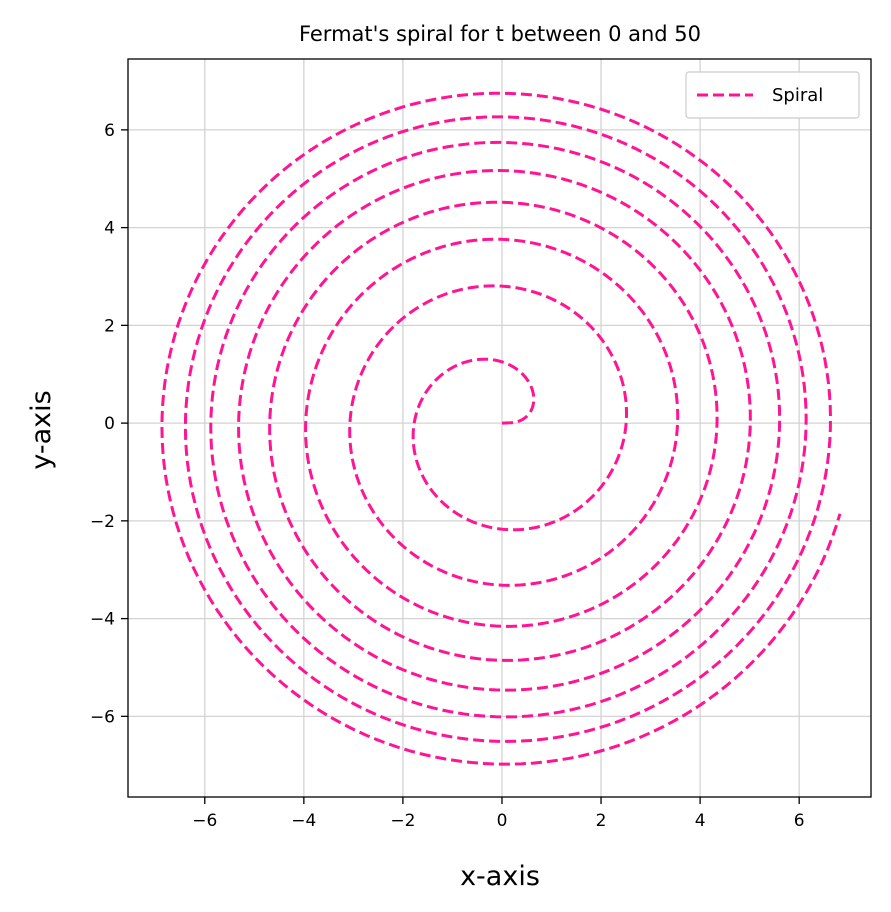  Describe the element at coordinates (204, 821) in the screenshot. I see `x-tick-label: −6` at that location.